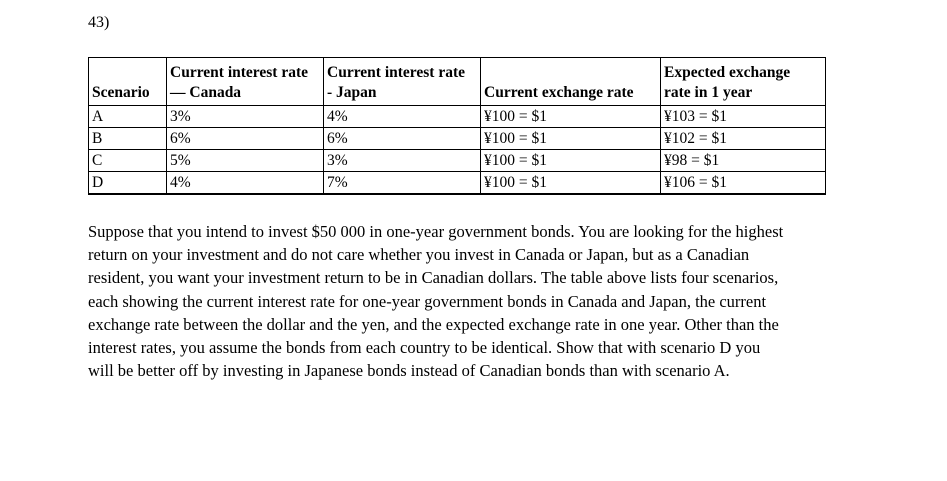 Image resolution: width=947 pixels, height=481 pixels. Describe the element at coordinates (127, 183) in the screenshot. I see `cell-scenario: D` at that location.